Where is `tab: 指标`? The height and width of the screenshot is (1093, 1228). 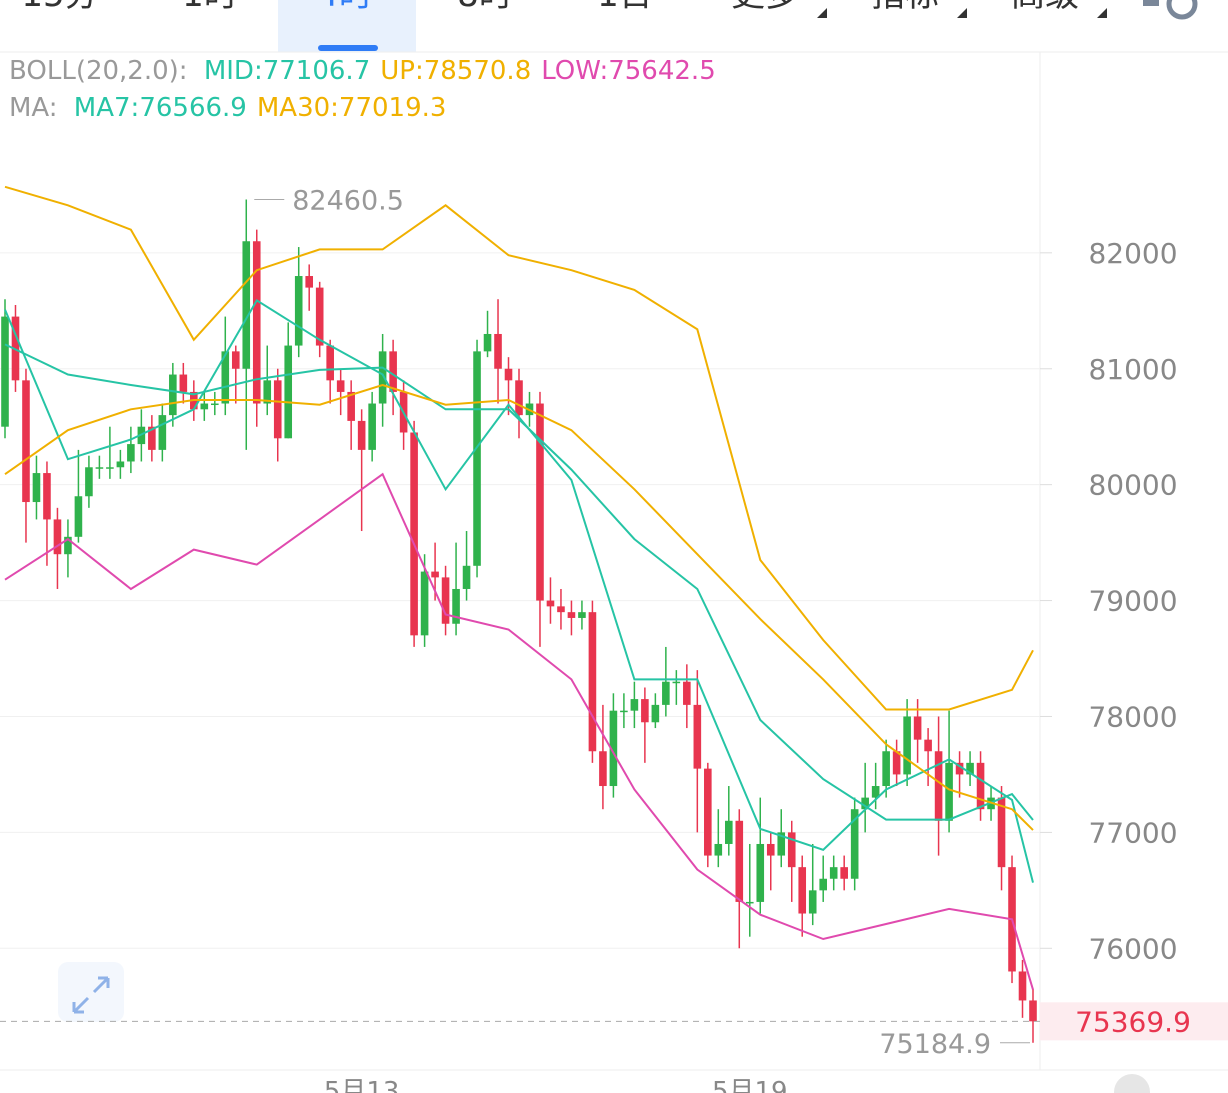
tab: 指标 is located at coordinates (905, 7).